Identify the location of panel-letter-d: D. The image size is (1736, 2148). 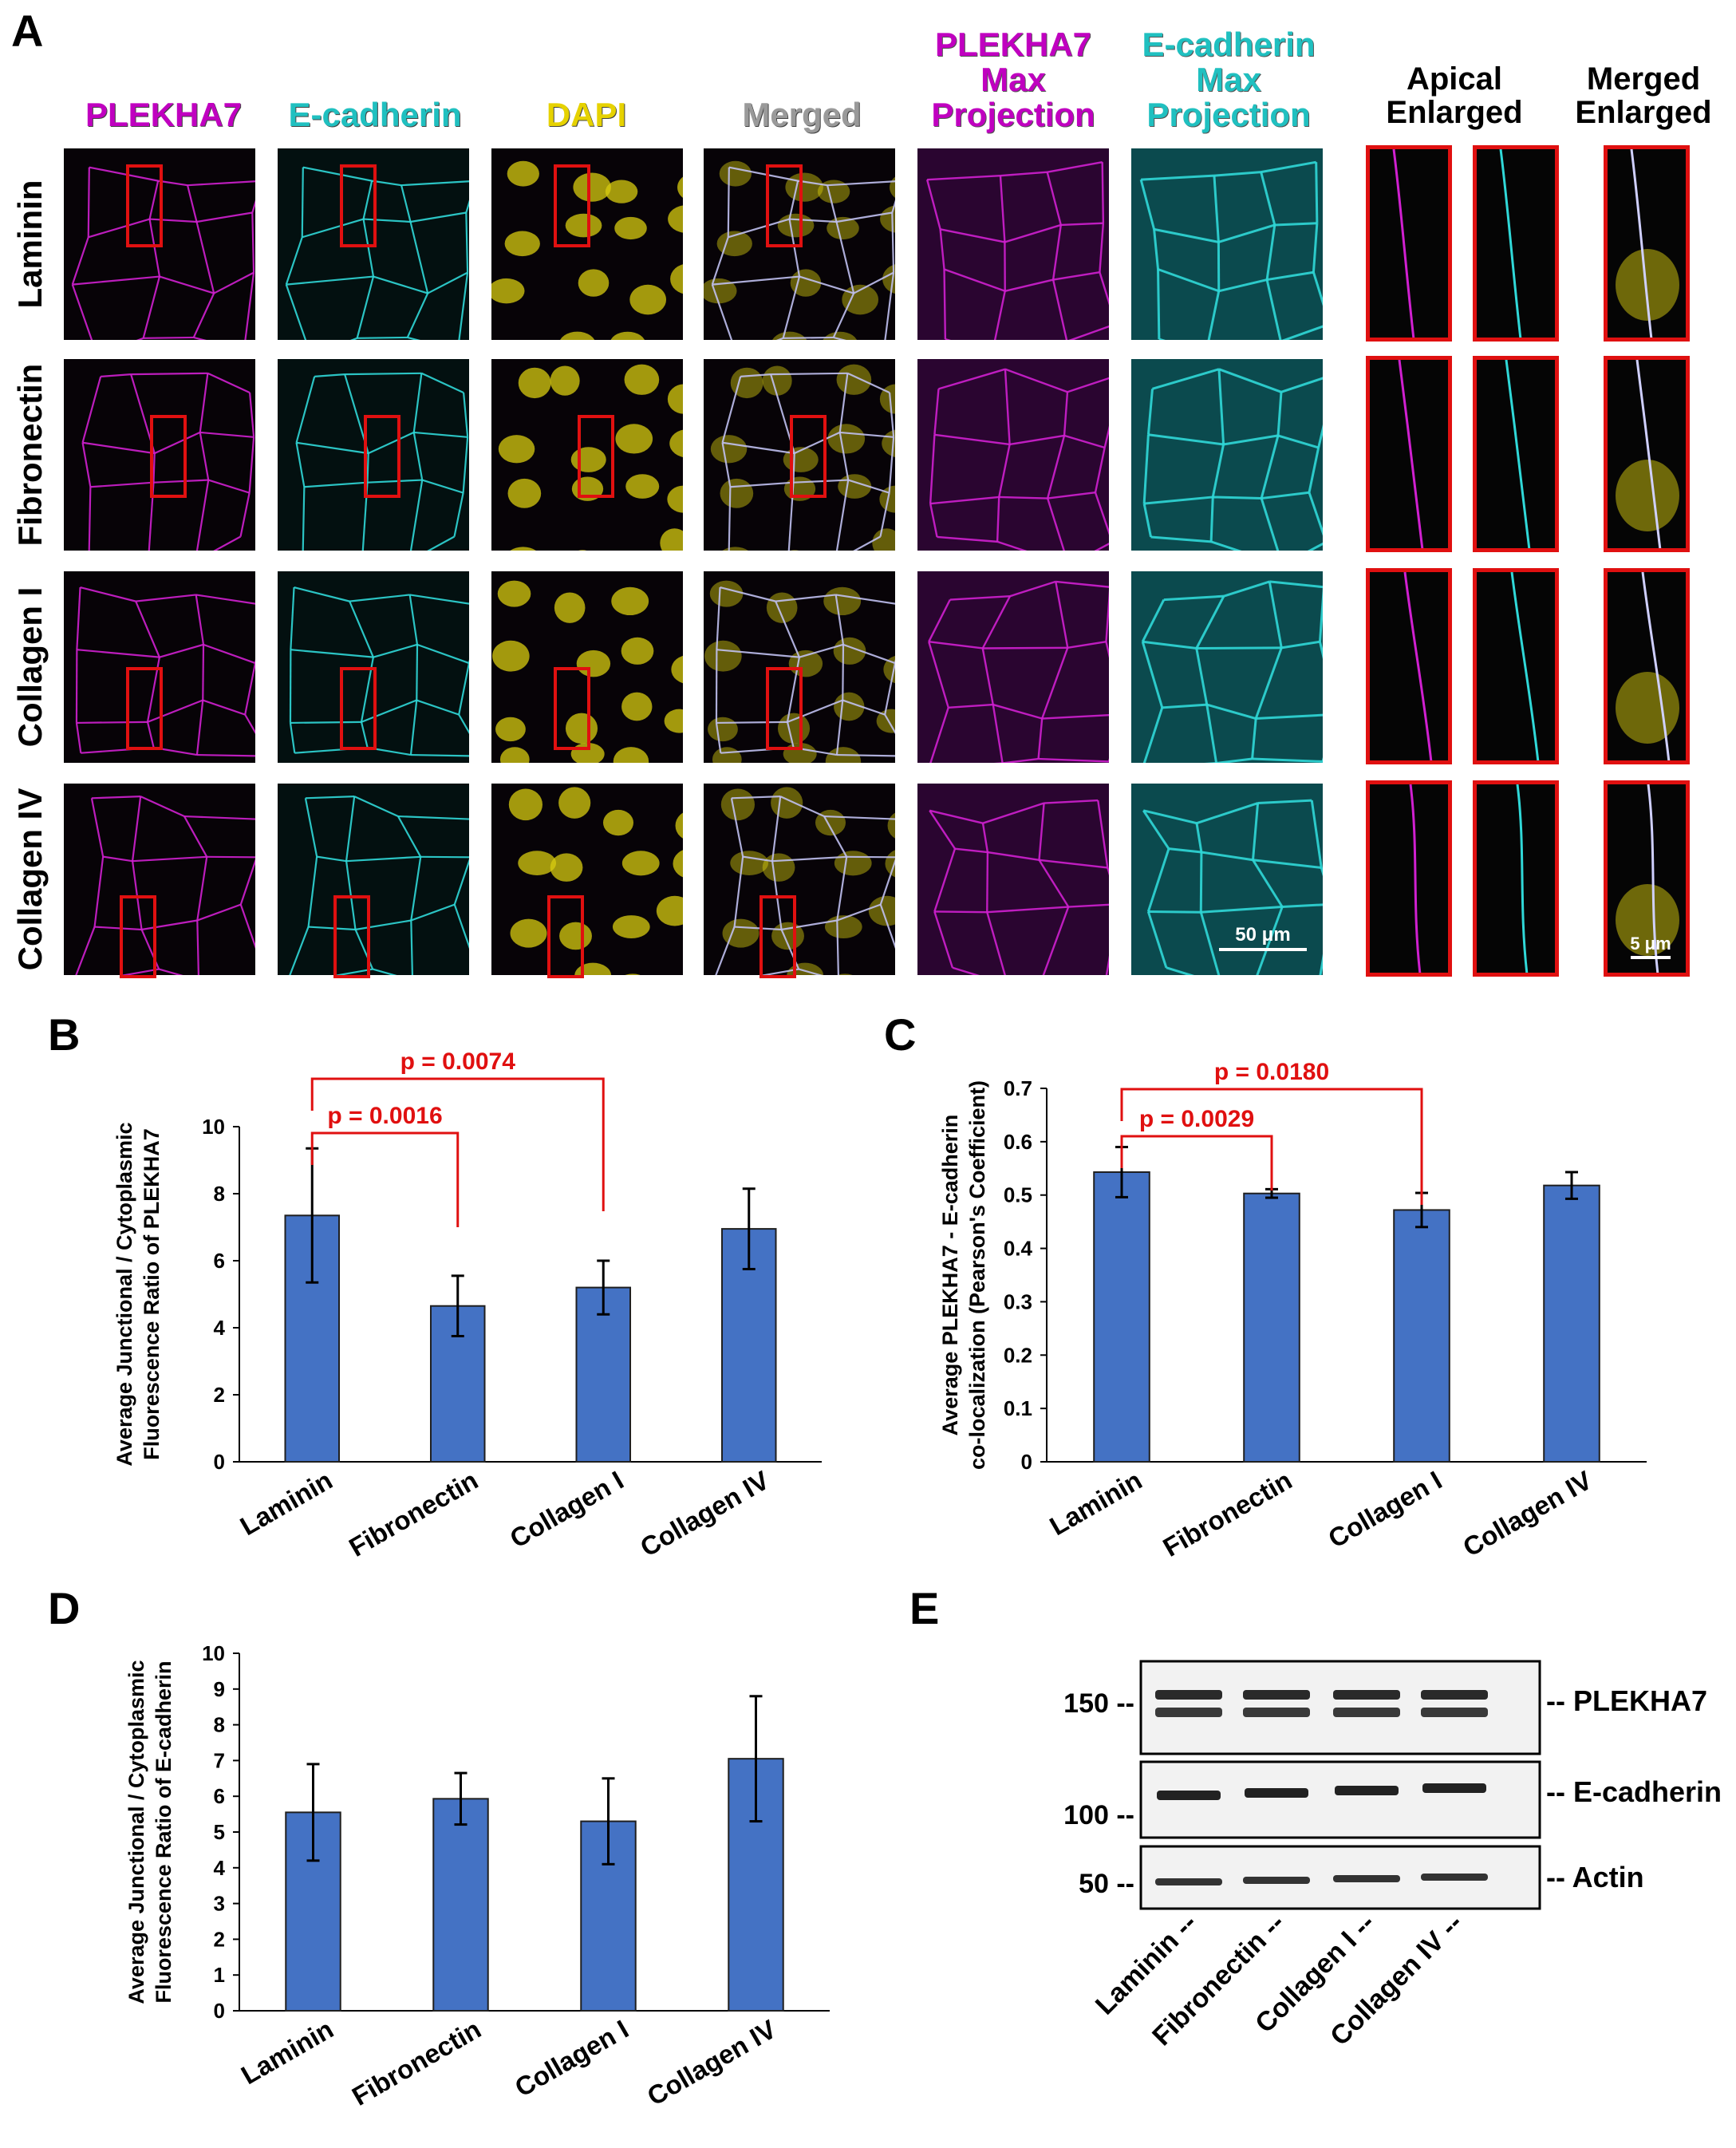
(64, 1608).